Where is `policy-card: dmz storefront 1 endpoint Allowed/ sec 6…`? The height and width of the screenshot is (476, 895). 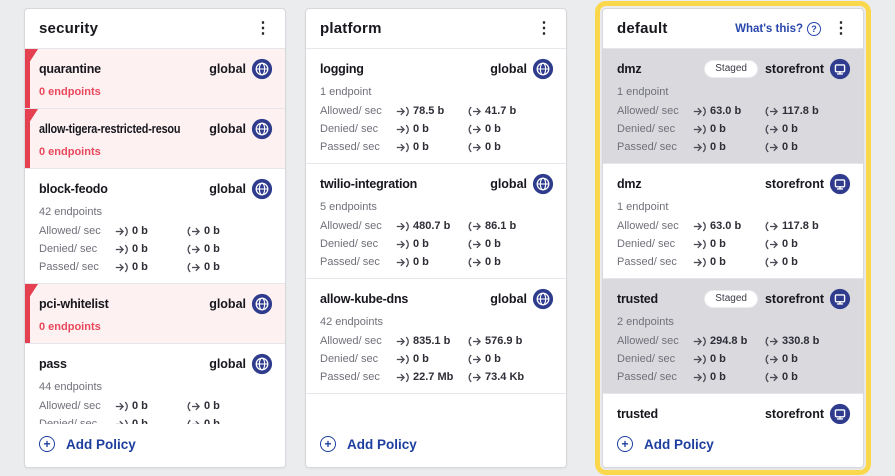
policy-card: dmz storefront 1 endpoint Allowed/ sec 6… is located at coordinates (733, 221).